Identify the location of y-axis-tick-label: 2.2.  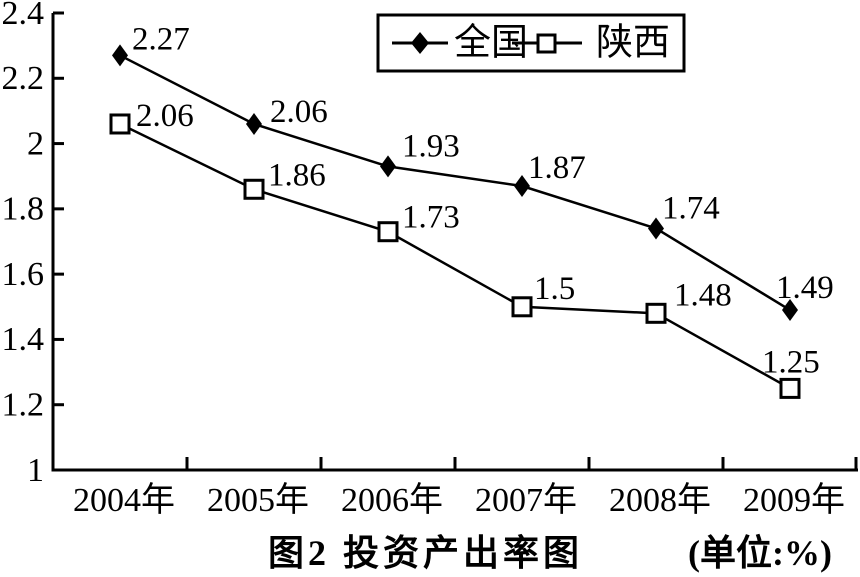
(23, 78).